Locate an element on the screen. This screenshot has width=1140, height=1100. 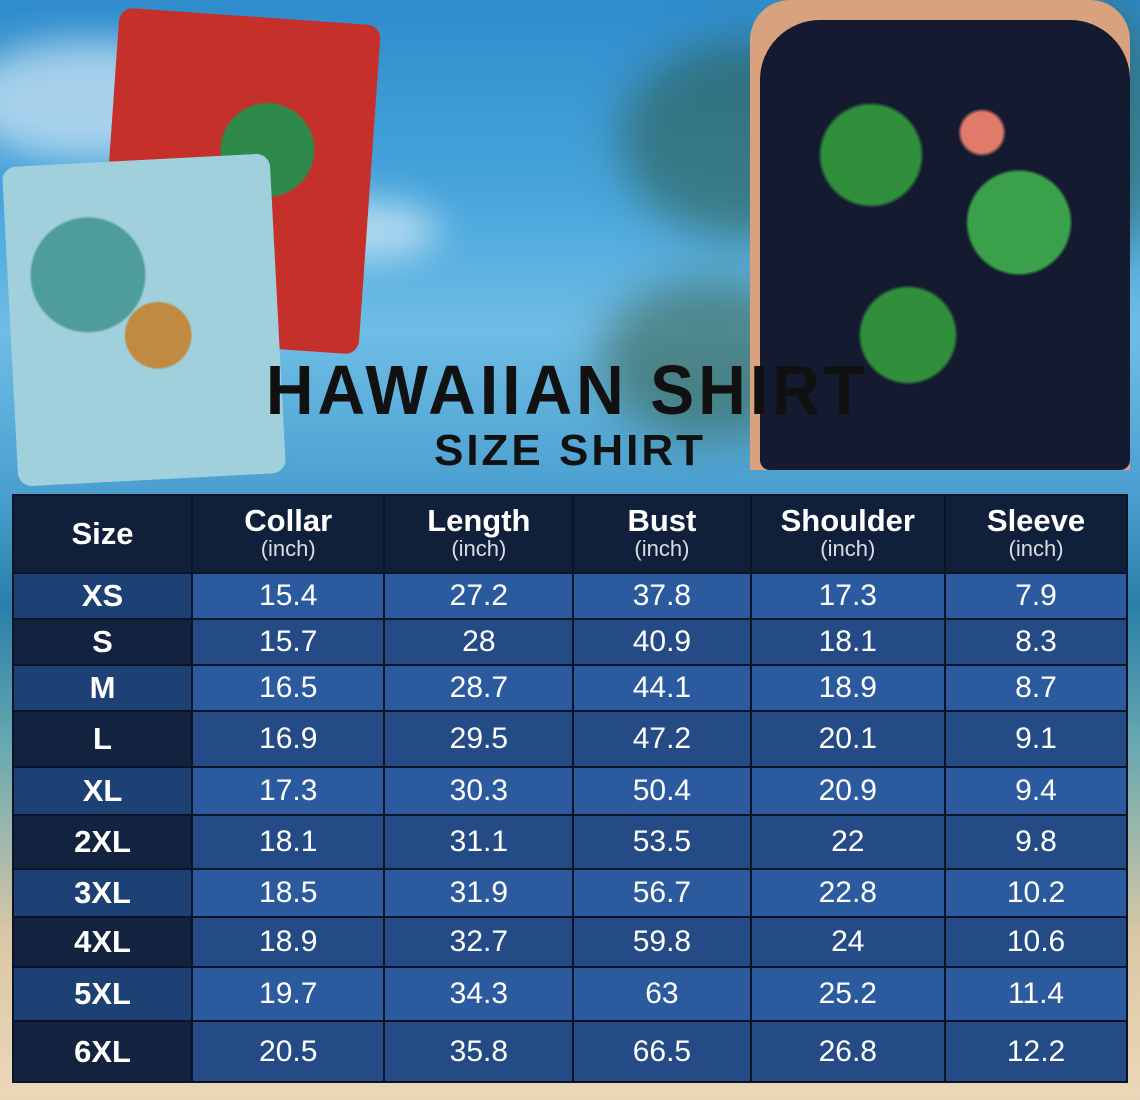
table-row: XS 15.4 27.2 37.8 17.3 7.9 is located at coordinates (569, 596).